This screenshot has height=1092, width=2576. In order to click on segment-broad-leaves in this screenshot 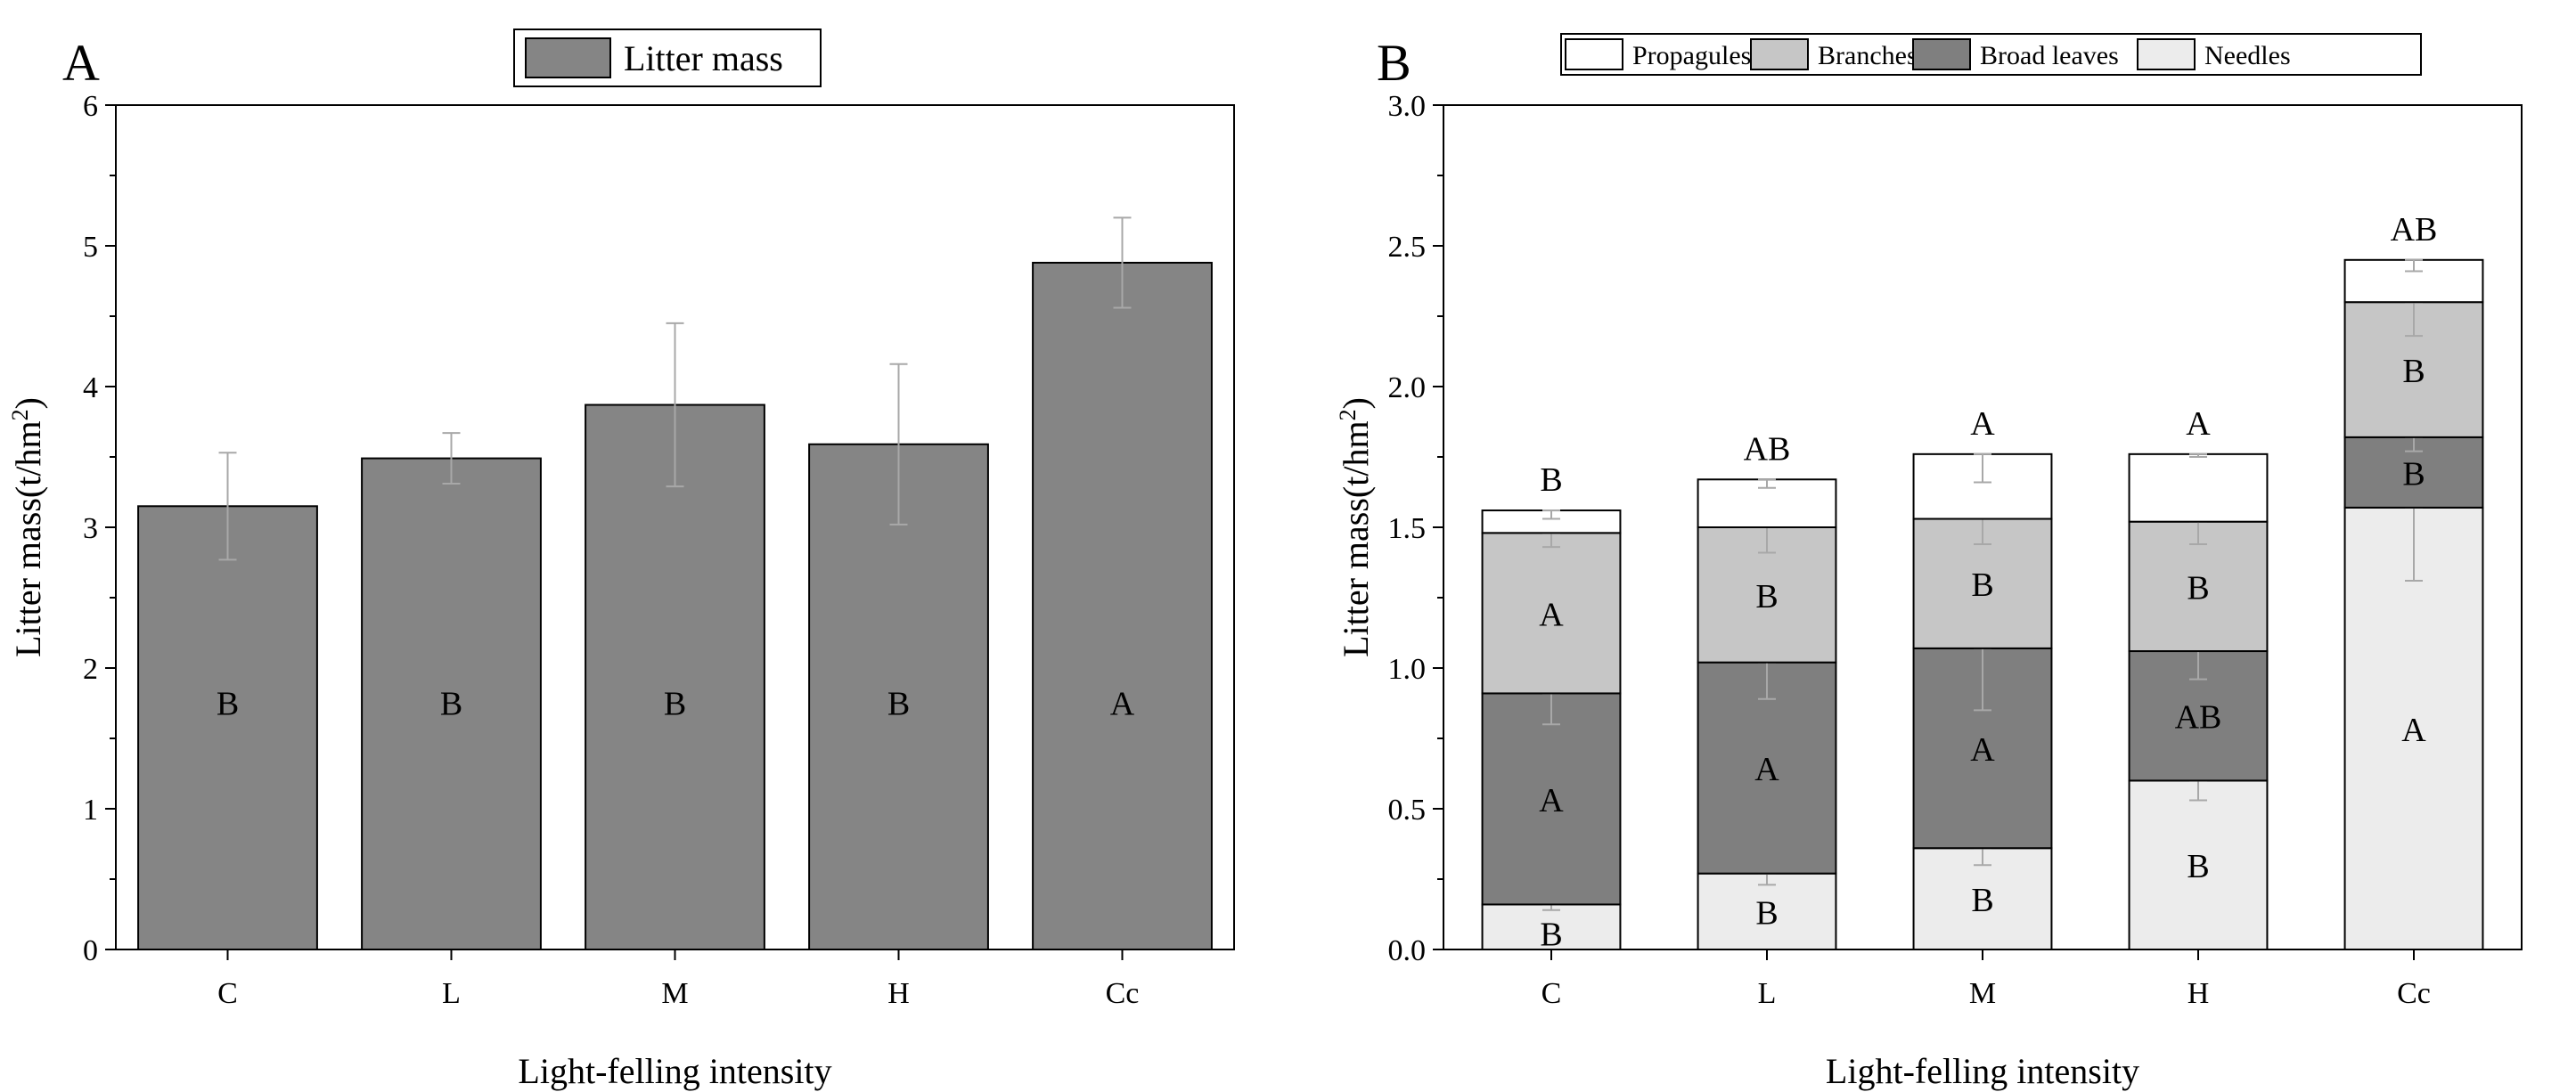, I will do `click(1551, 799)`.